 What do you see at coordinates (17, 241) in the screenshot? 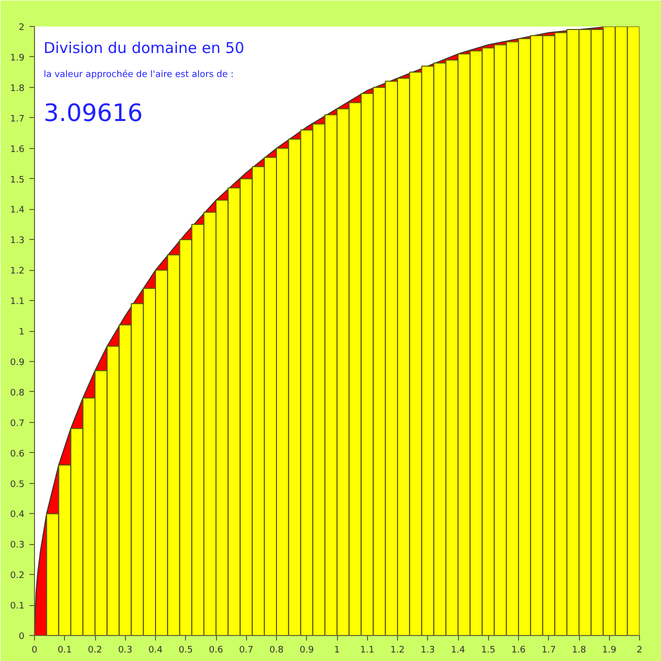
I see `y-tick-label: 1.3` at bounding box center [17, 241].